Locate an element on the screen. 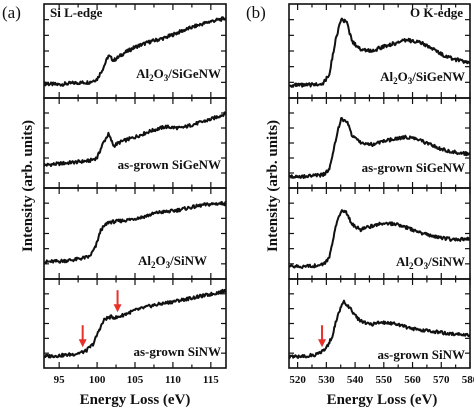 The image size is (474, 410). x-tick-label-a: 100 is located at coordinates (97, 380).